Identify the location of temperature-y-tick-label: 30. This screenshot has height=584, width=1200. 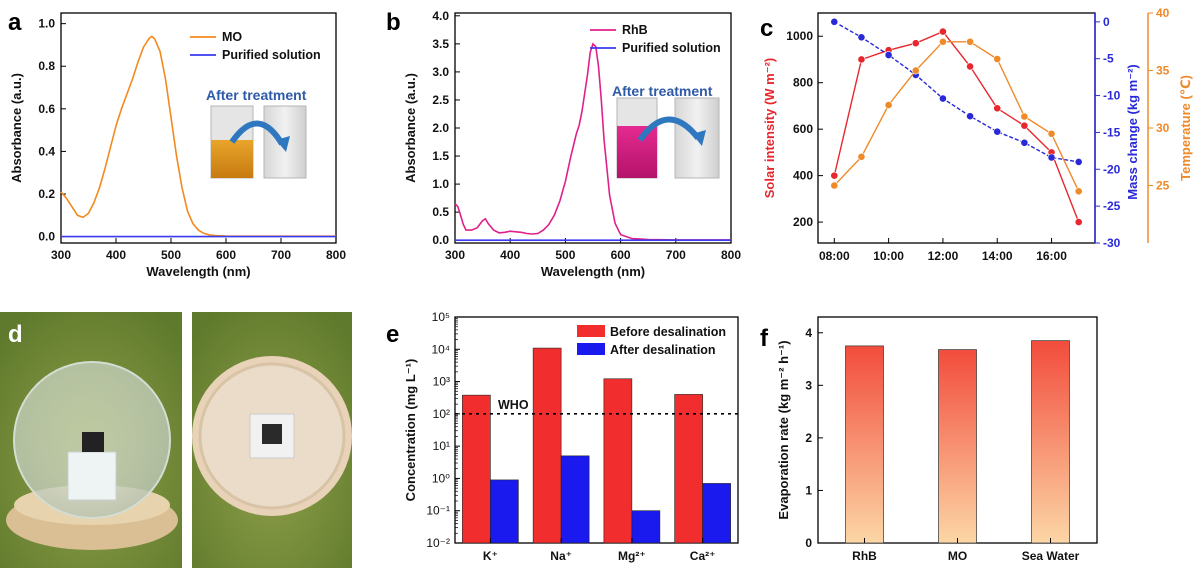
(1163, 128).